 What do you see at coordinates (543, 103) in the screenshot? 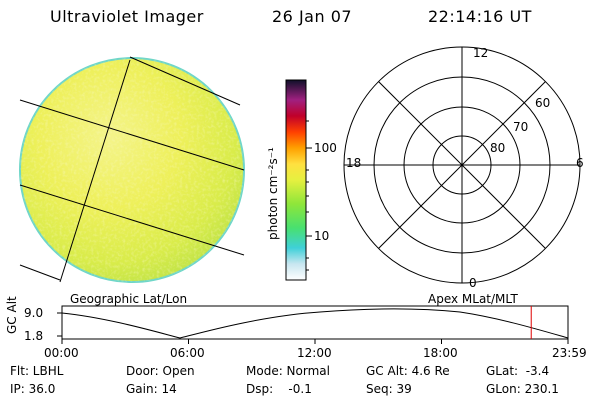
I see `mlat-label-60: 60` at bounding box center [543, 103].